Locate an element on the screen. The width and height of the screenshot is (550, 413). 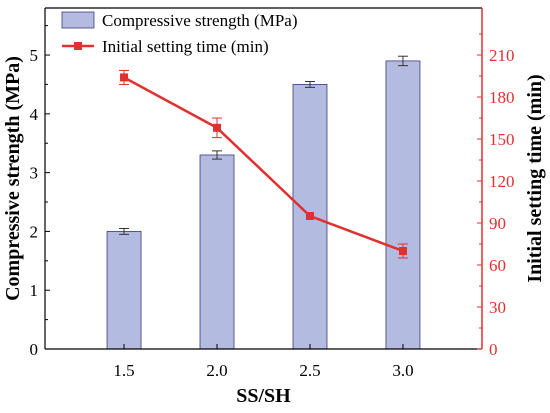
right-y-tick-label: 150 is located at coordinates (502, 139).